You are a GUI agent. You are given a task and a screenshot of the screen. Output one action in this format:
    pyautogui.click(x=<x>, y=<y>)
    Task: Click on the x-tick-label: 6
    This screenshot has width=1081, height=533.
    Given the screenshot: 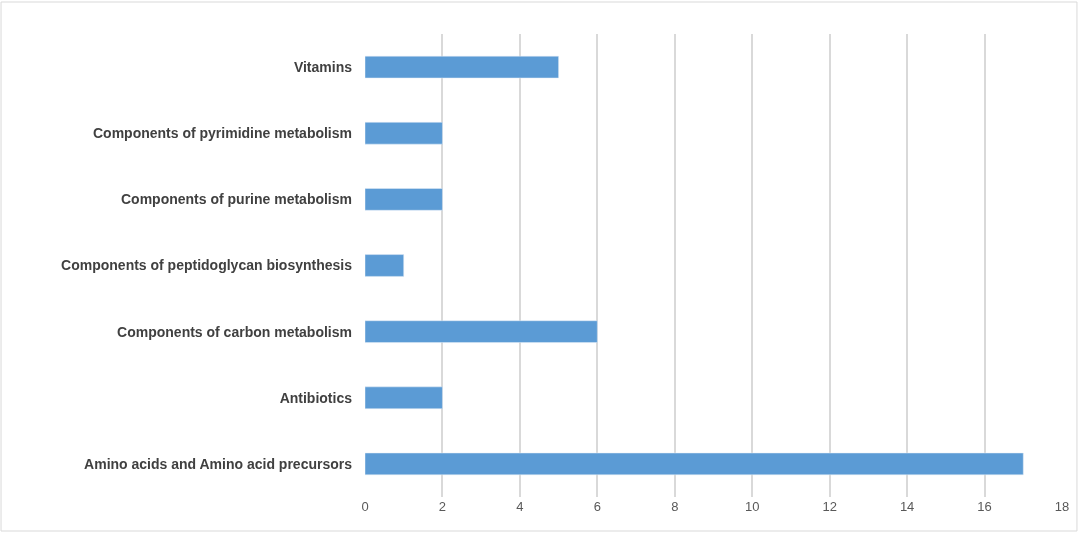 What is the action you would take?
    pyautogui.click(x=597, y=506)
    